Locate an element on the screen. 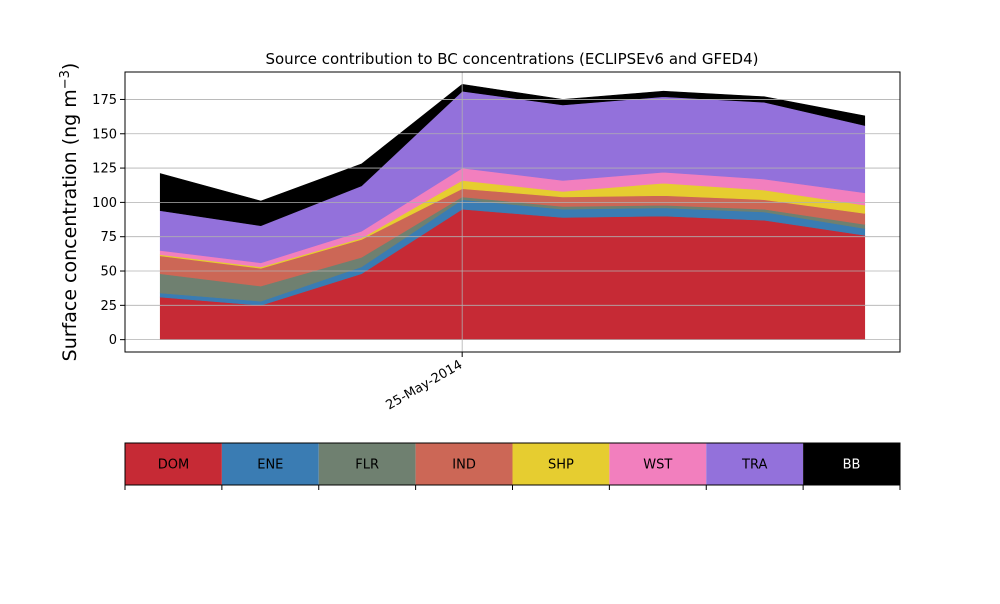 The width and height of the screenshot is (1000, 604). legend-swatch-tra is located at coordinates (755, 464).